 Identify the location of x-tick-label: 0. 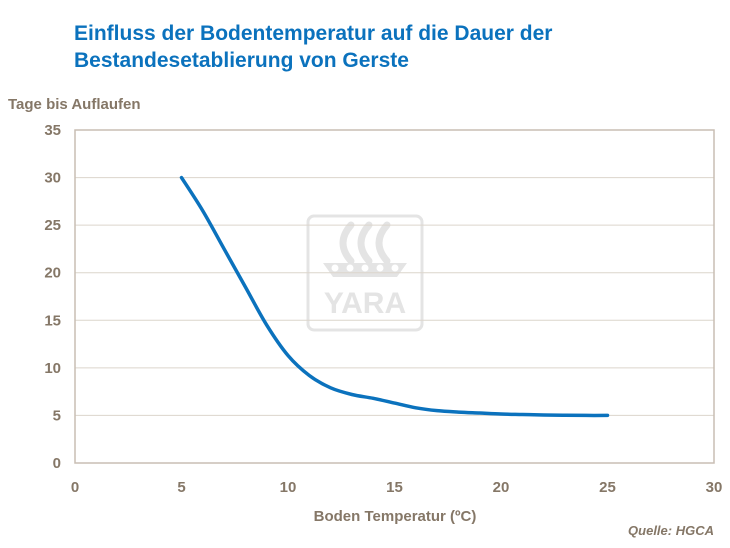
(75, 487).